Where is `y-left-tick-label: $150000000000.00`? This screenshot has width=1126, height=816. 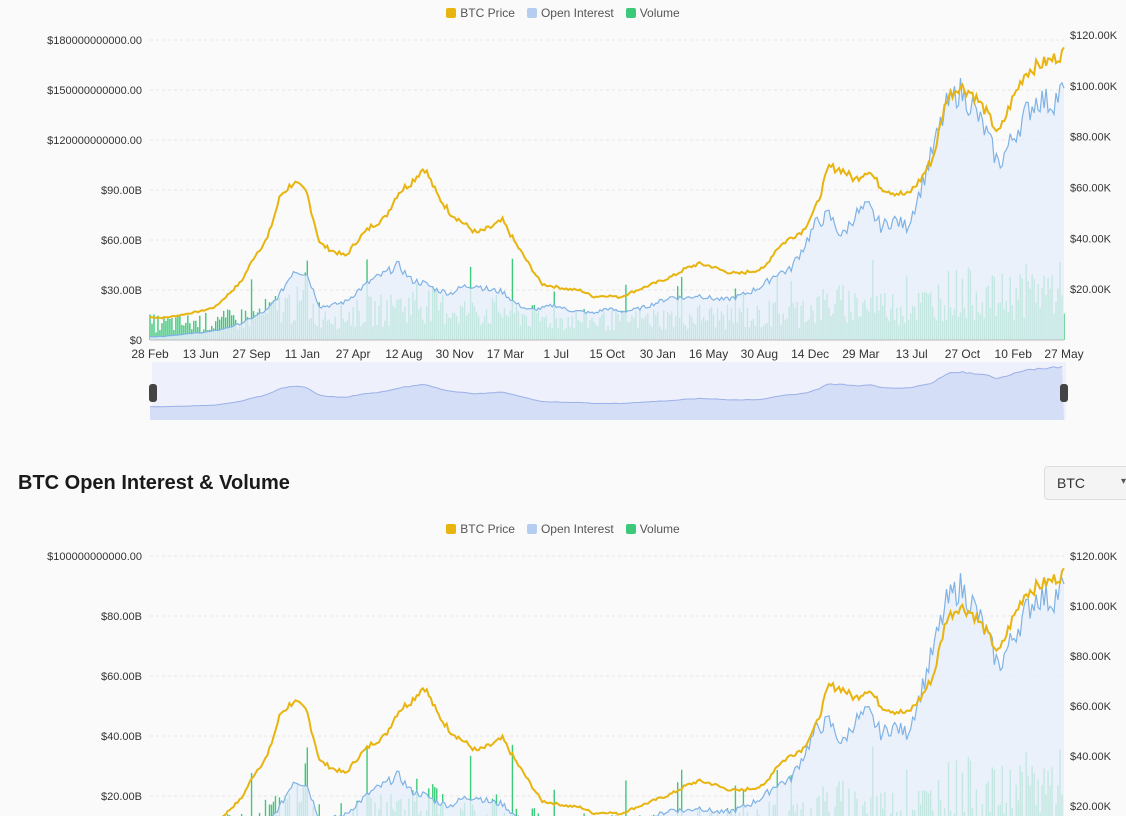 y-left-tick-label: $150000000000.00 is located at coordinates (94, 91).